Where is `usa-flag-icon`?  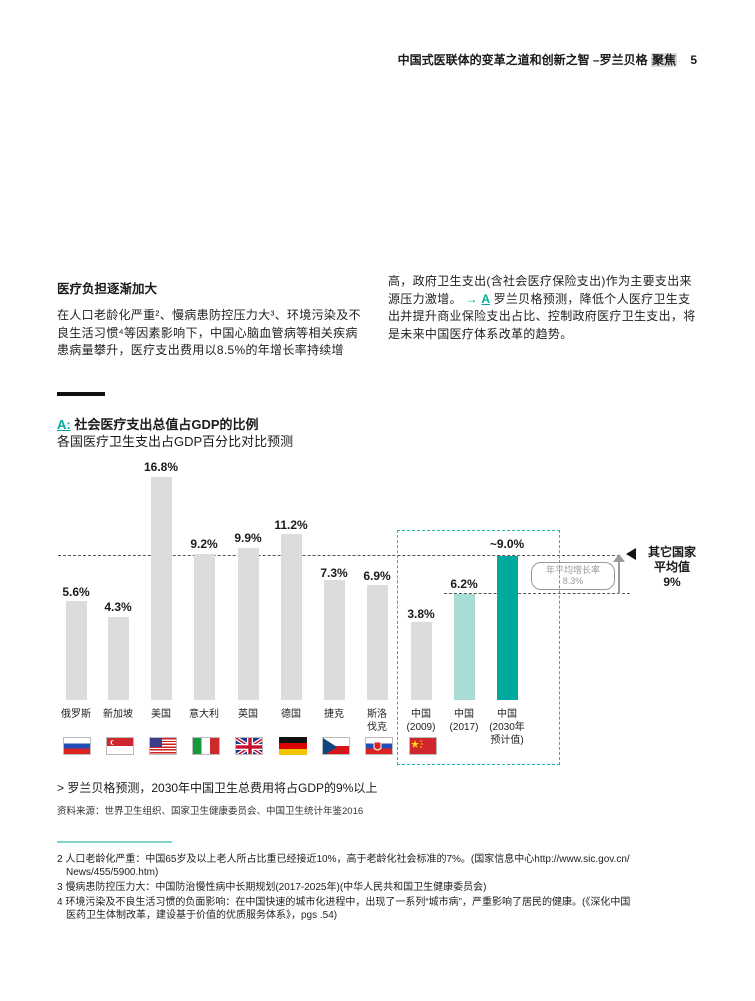
usa-flag-icon is located at coordinates (163, 746).